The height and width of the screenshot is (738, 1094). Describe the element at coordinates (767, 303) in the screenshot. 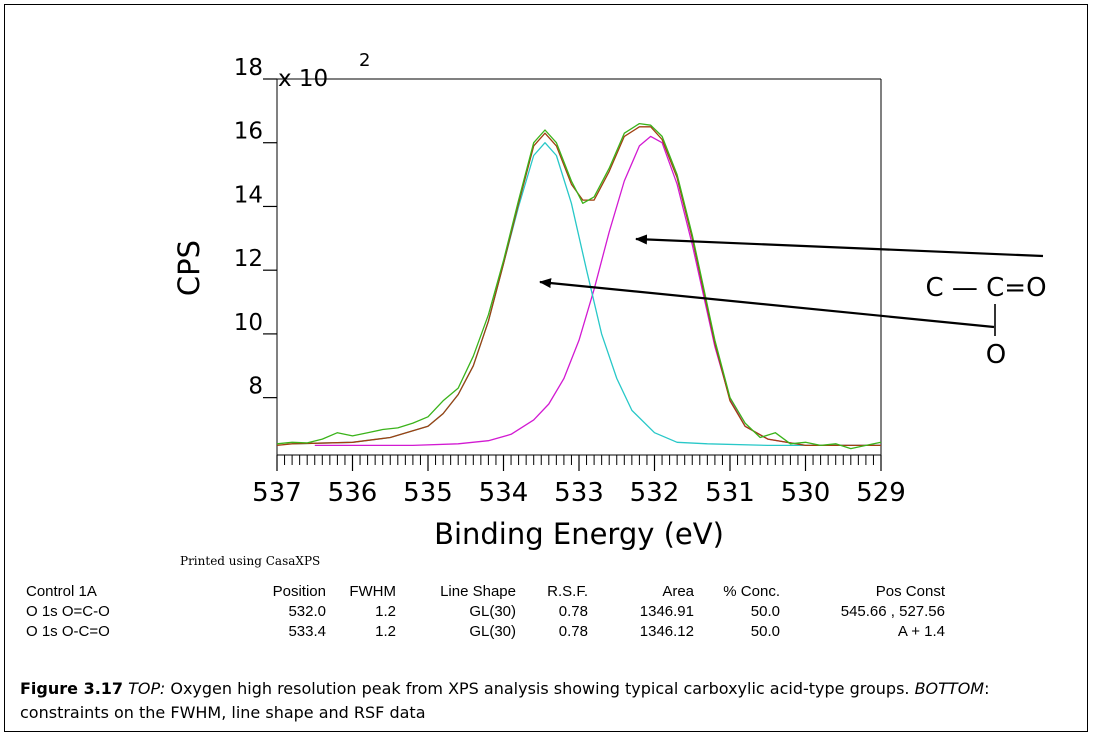

I see `arrow-to-533-peak` at that location.